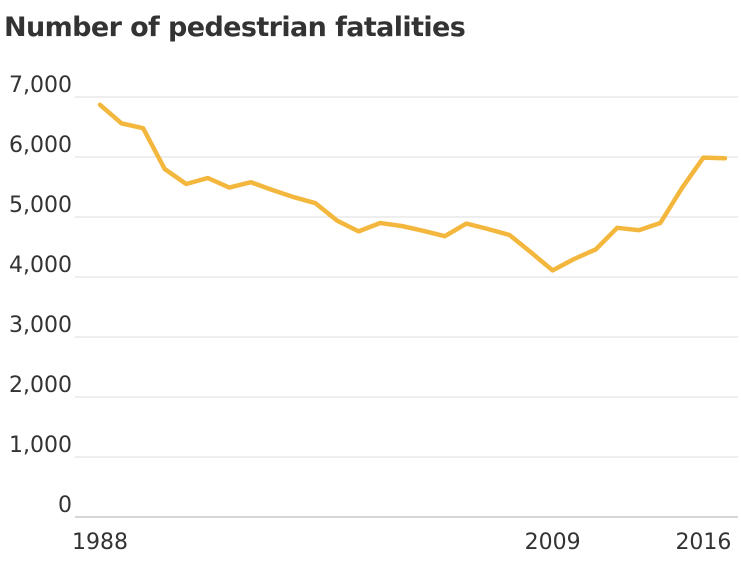 The width and height of the screenshot is (741, 571). Describe the element at coordinates (65, 505) in the screenshot. I see `y-tick-label: 0` at that location.